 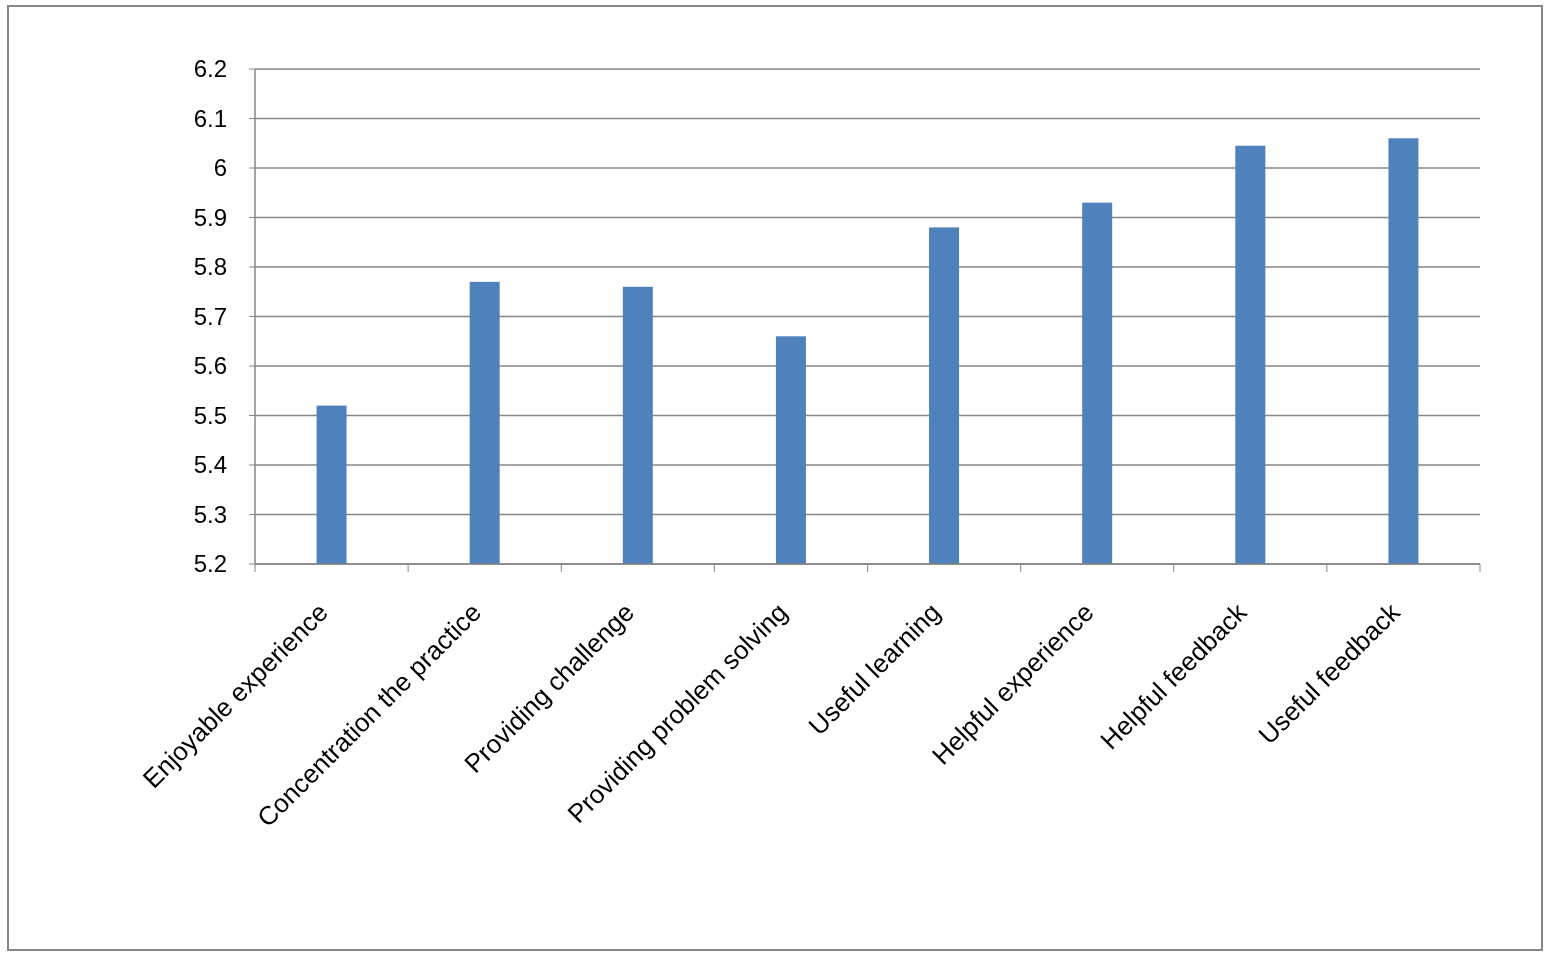 What do you see at coordinates (210, 465) in the screenshot?
I see `y-tick-label: 5.4` at bounding box center [210, 465].